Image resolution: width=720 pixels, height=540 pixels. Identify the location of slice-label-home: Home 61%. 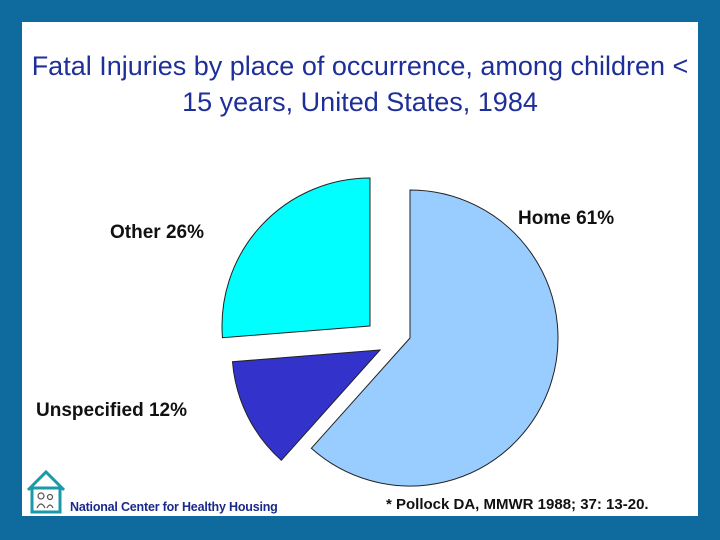
(566, 218).